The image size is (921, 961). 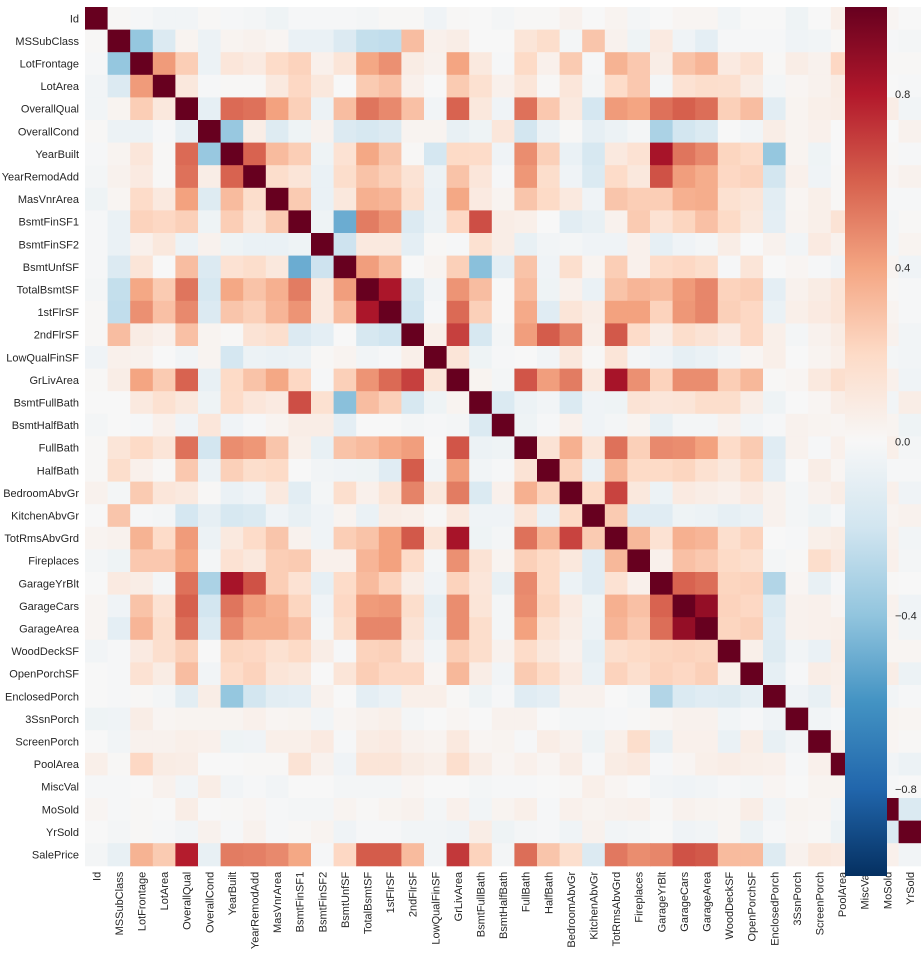 I want to click on x-tick-label: PoolArea, so click(x=843, y=894).